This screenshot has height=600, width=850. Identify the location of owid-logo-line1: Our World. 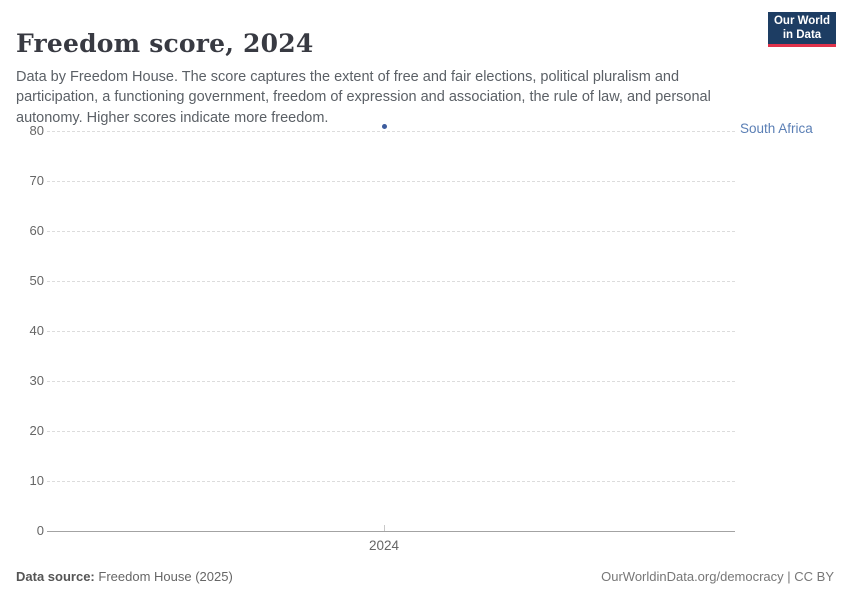
(801, 20).